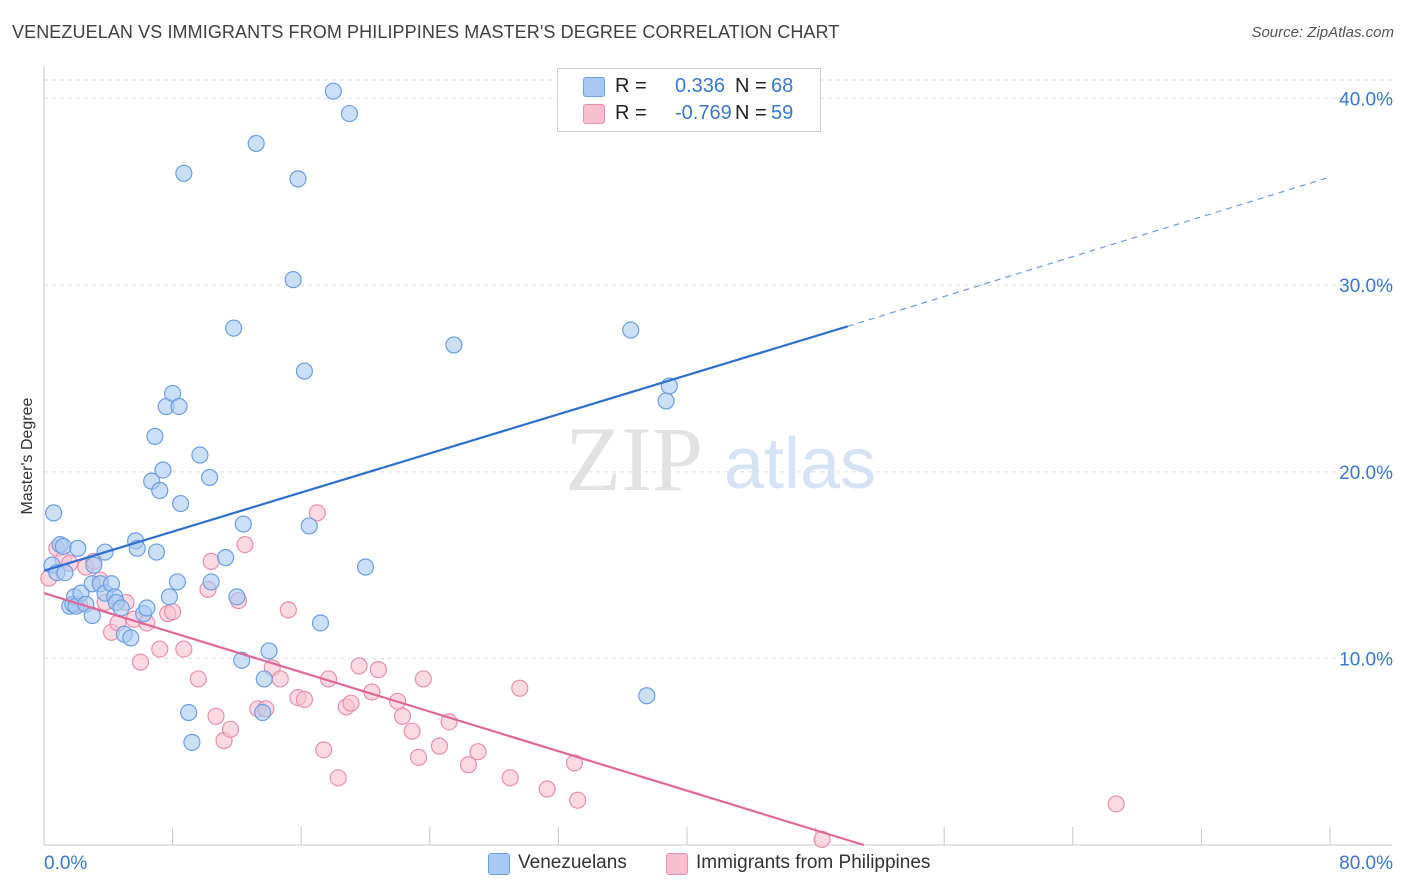  What do you see at coordinates (782, 86) in the screenshot?
I see `legend-n-value: 68` at bounding box center [782, 86].